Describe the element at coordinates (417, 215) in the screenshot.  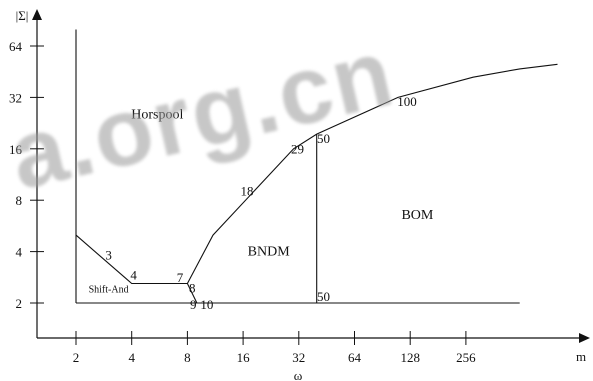
I see `region-label-bom: BOM` at that location.